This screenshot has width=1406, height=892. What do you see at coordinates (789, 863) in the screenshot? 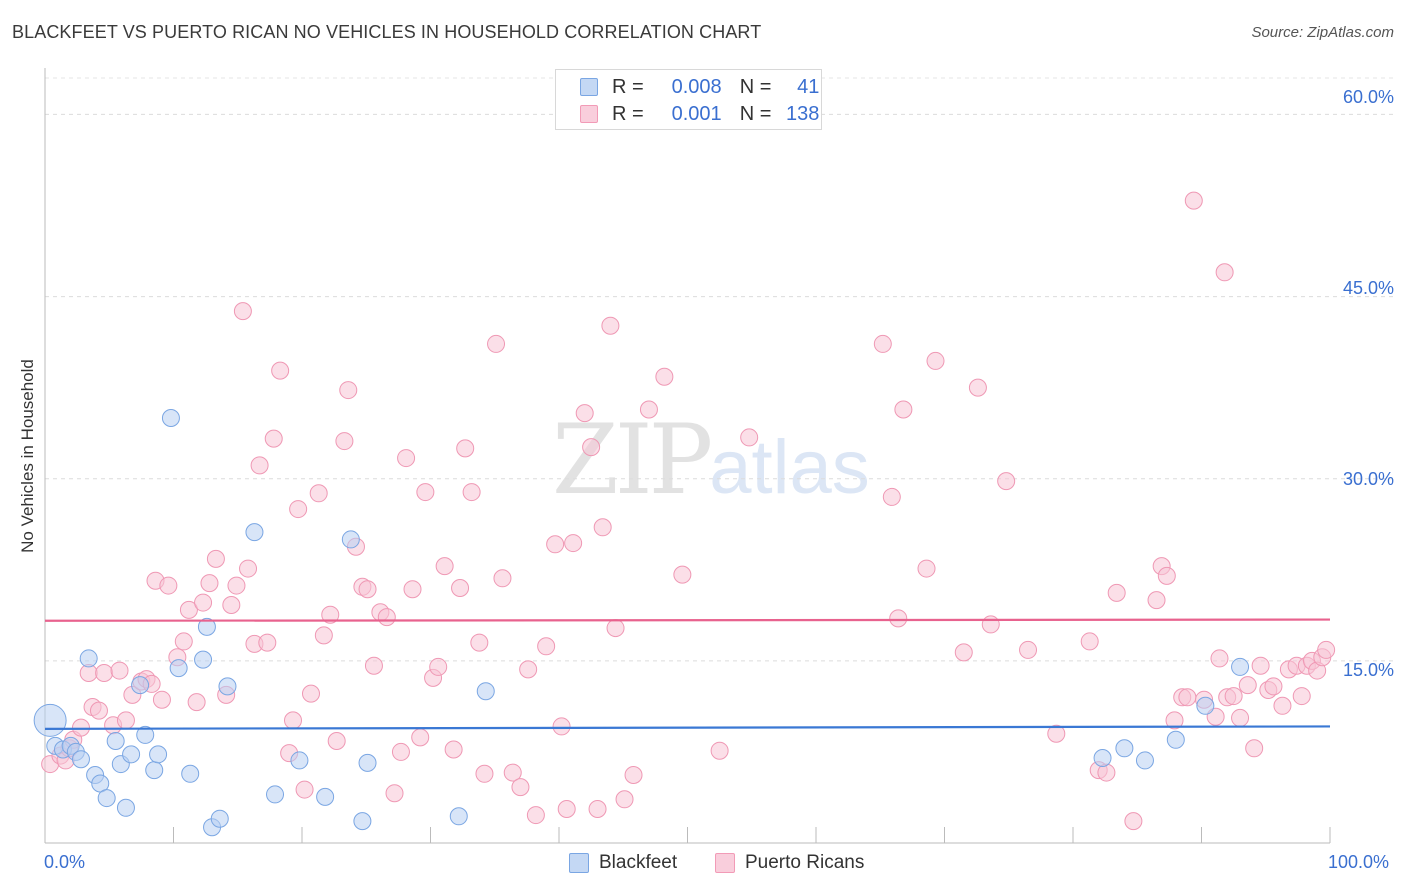
I see `bottom-legend-puerto-ricans: Puerto Ricans` at bounding box center [789, 863].